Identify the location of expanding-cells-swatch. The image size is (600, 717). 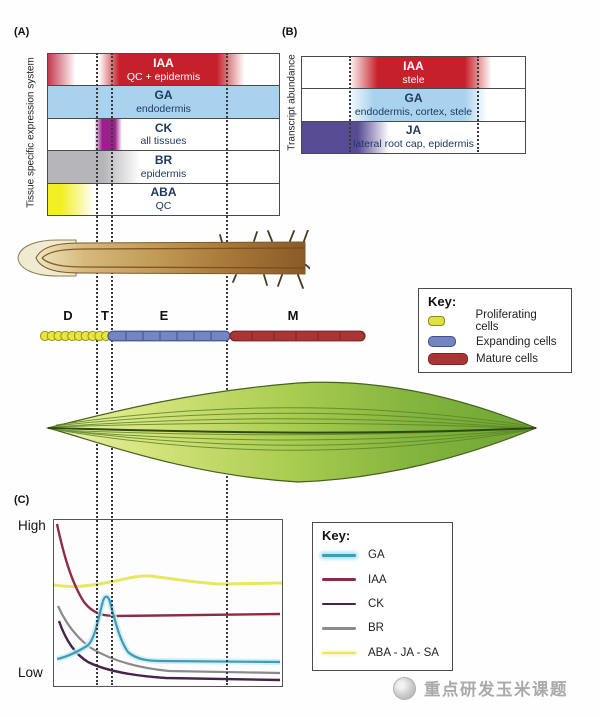
(442, 341).